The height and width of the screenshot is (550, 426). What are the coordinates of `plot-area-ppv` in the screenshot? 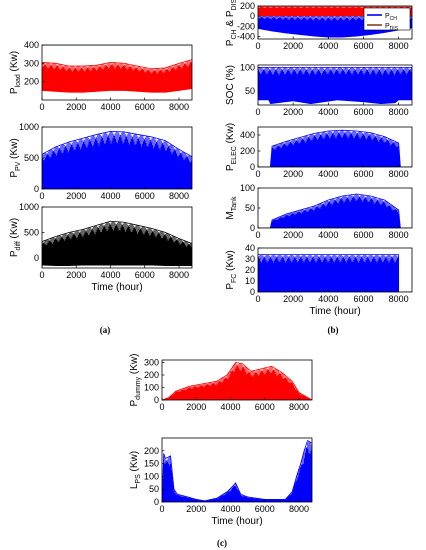 It's located at (117, 159).